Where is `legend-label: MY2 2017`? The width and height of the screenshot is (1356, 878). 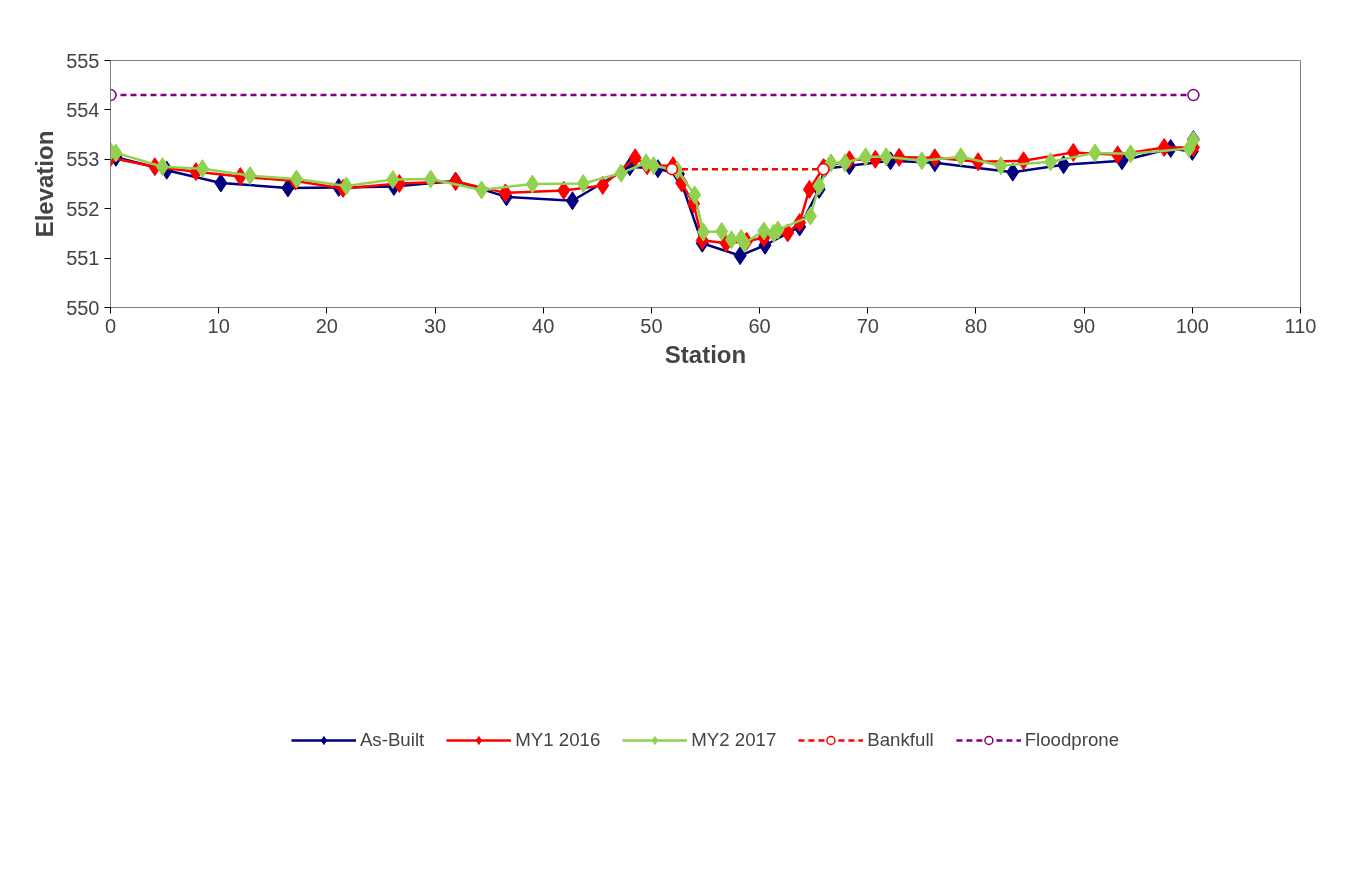
legend-label: MY2 2017 is located at coordinates (734, 739).